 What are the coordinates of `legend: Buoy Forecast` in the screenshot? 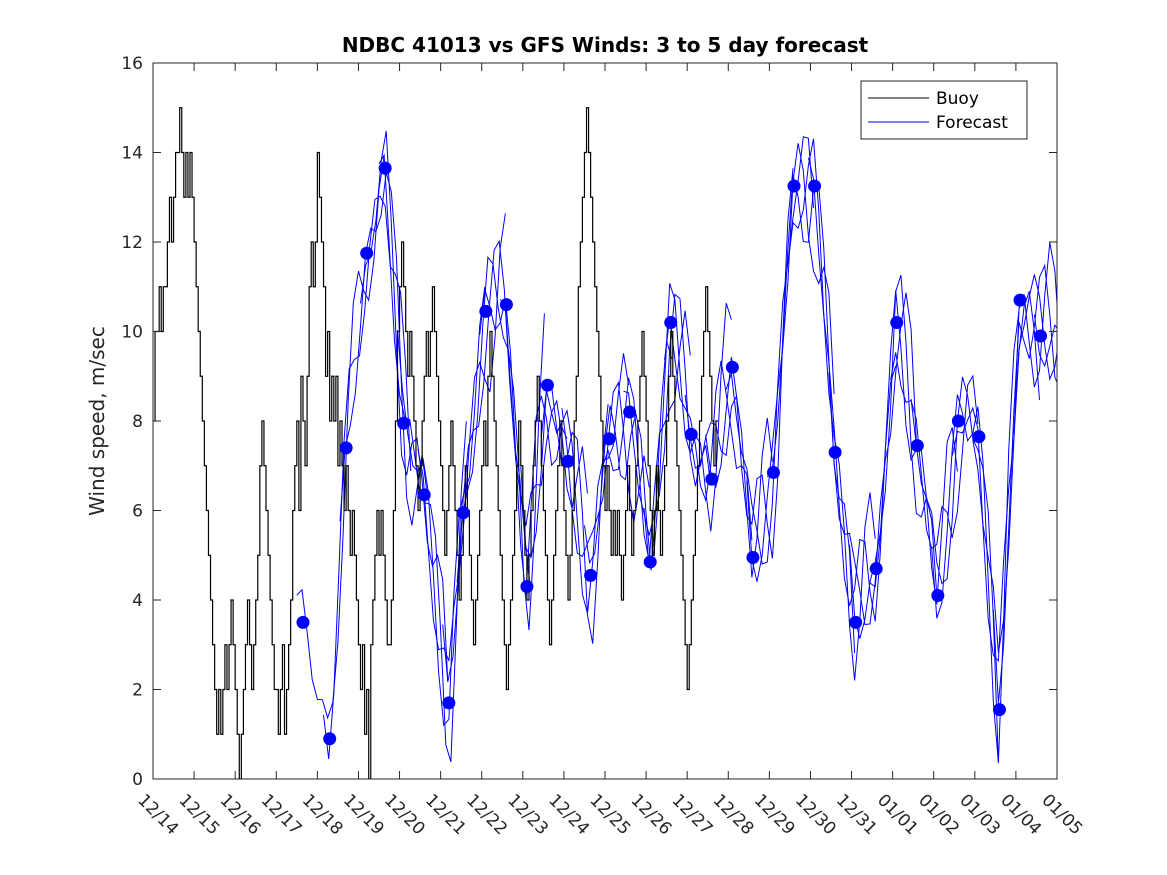 It's located at (944, 110).